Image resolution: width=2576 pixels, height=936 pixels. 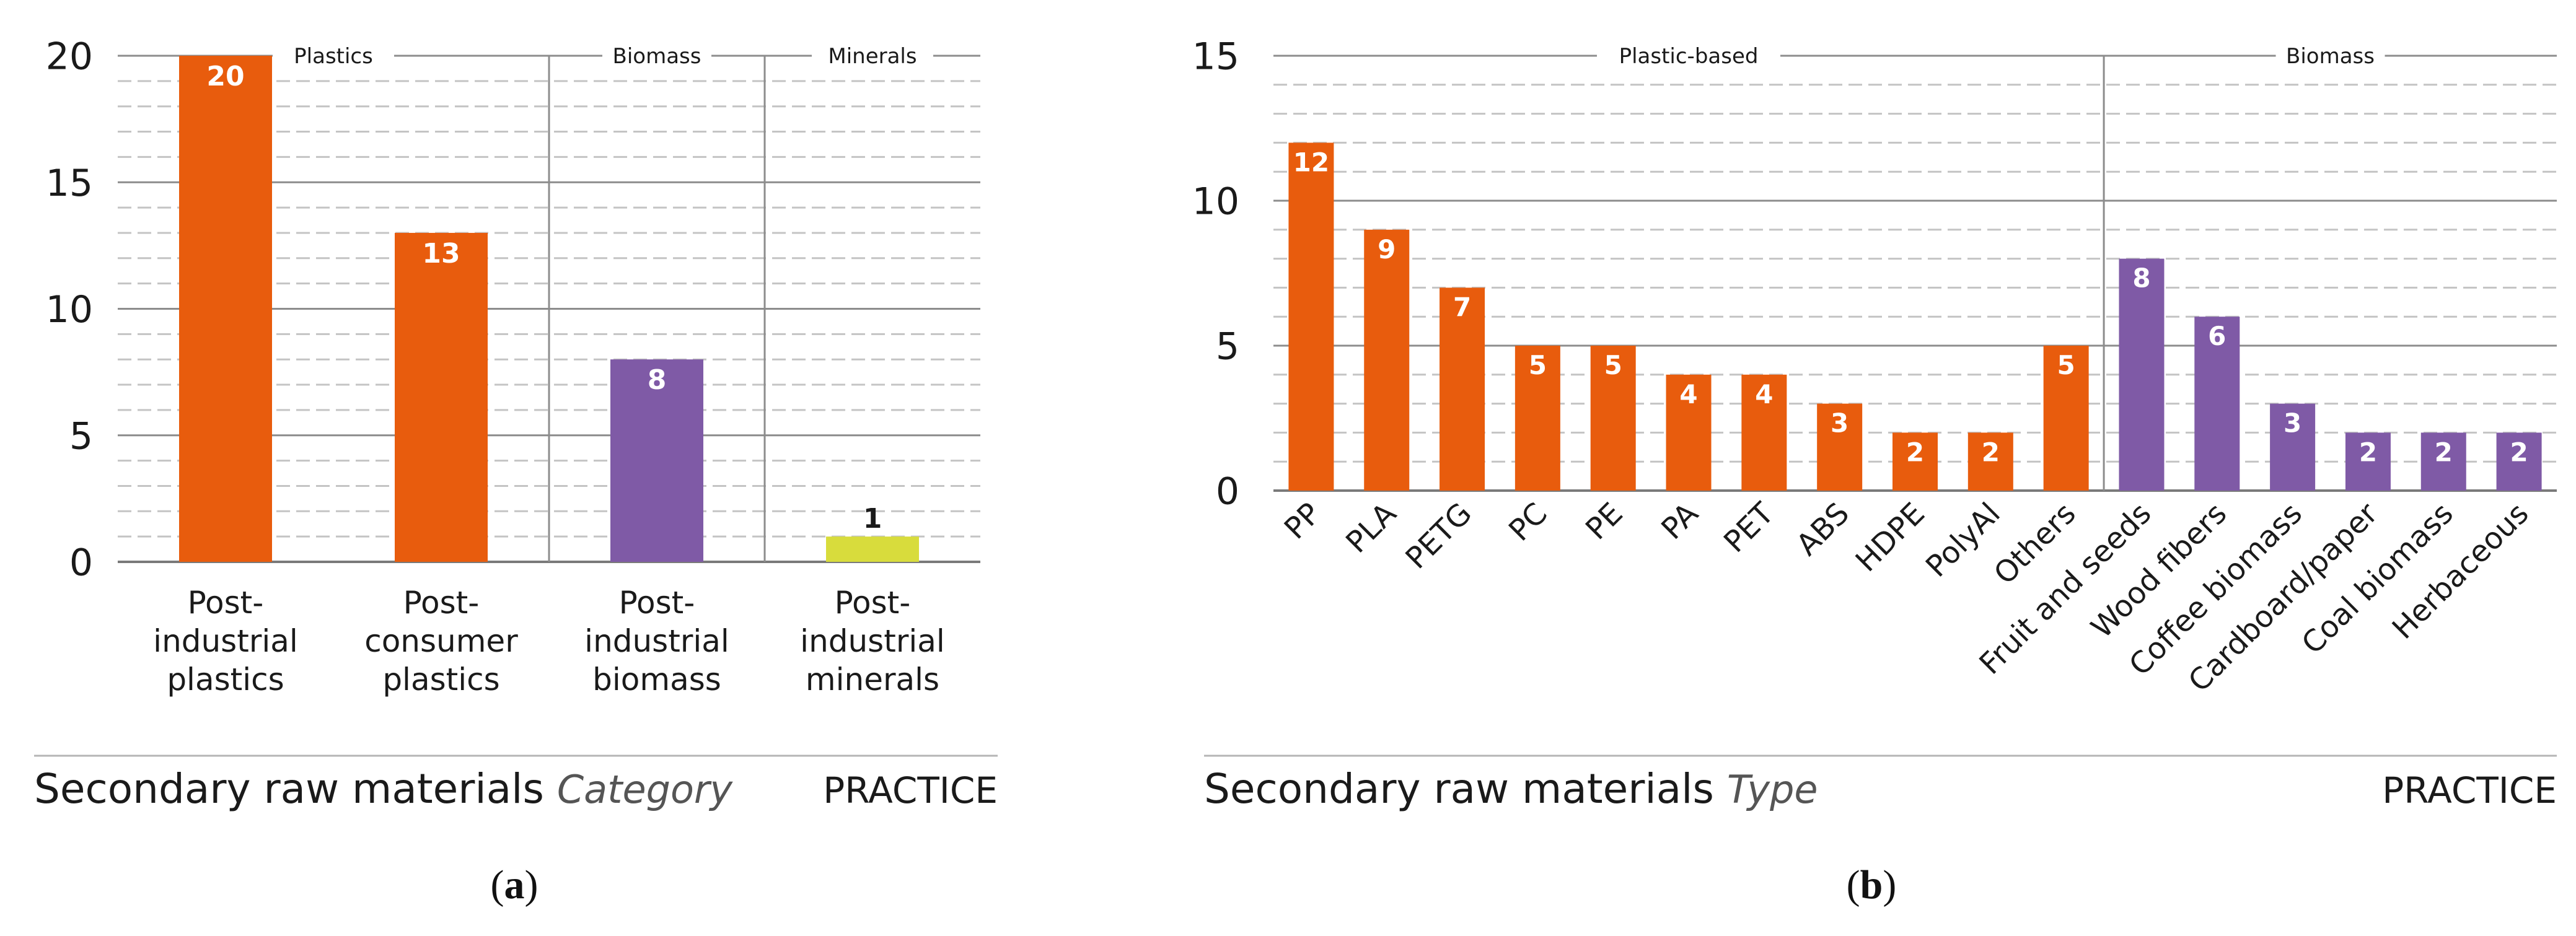 What do you see at coordinates (646, 789) in the screenshot?
I see `chart-title-suffix: Category` at bounding box center [646, 789].